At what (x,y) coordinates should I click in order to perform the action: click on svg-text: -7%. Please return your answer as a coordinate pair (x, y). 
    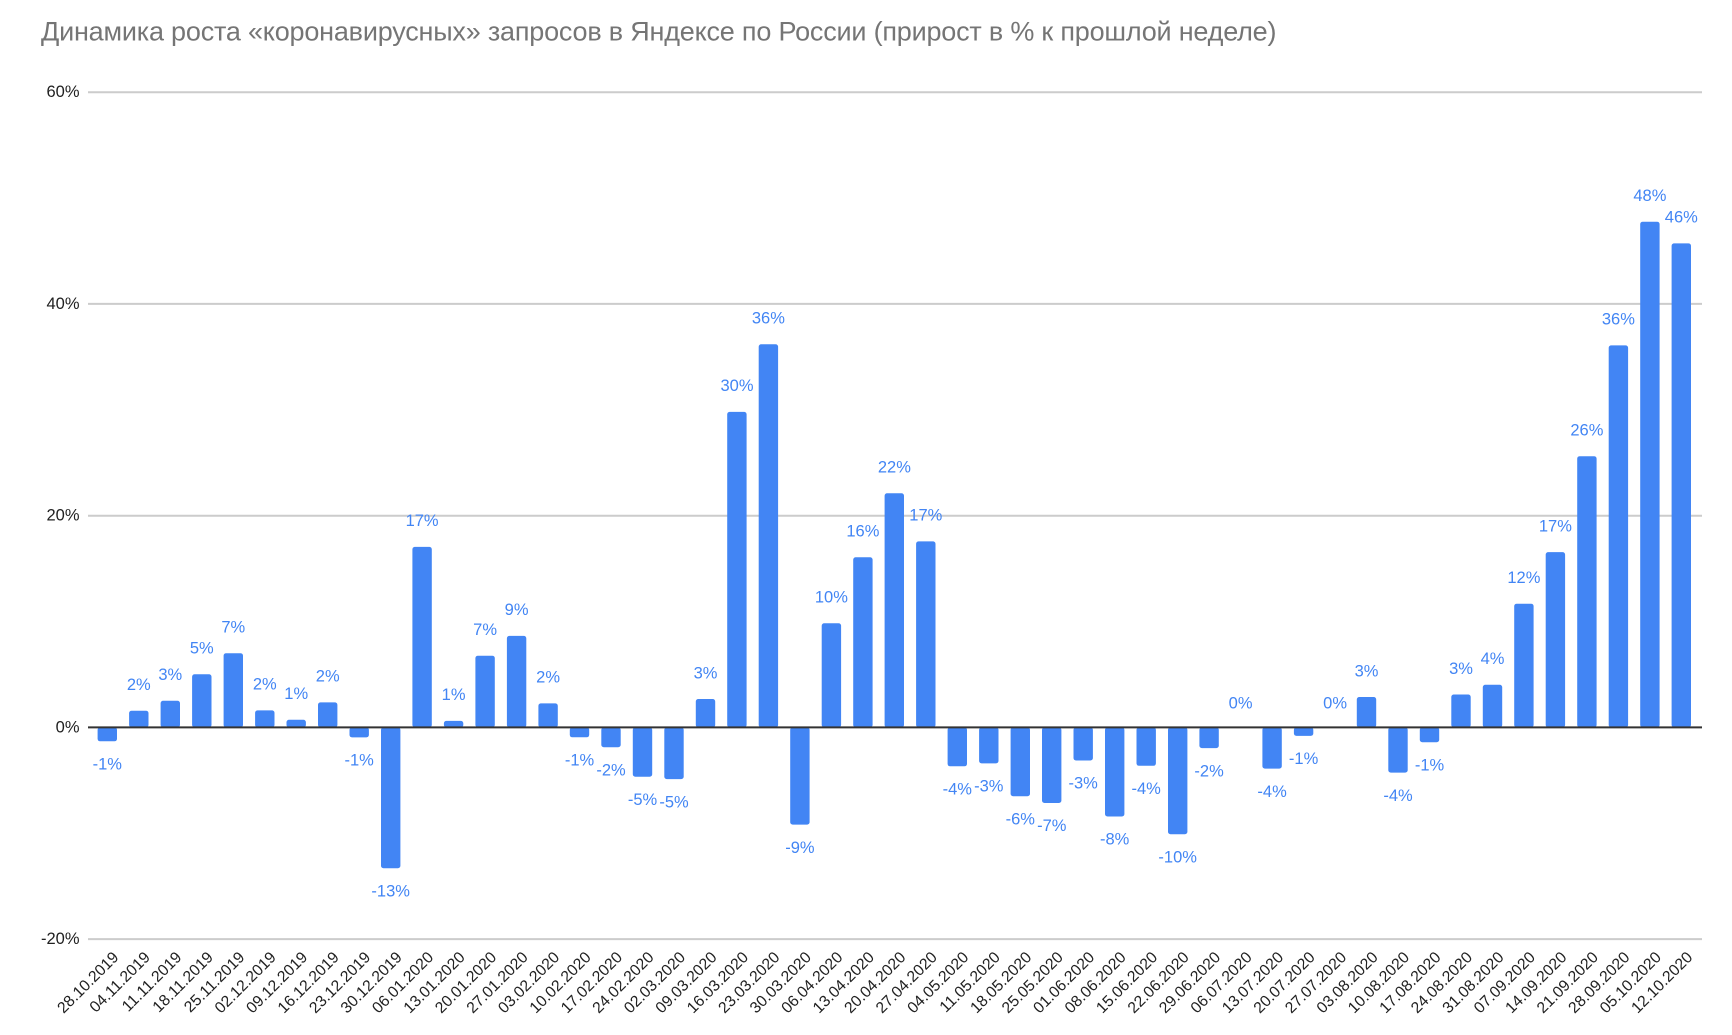
    Looking at the image, I should click on (1052, 826).